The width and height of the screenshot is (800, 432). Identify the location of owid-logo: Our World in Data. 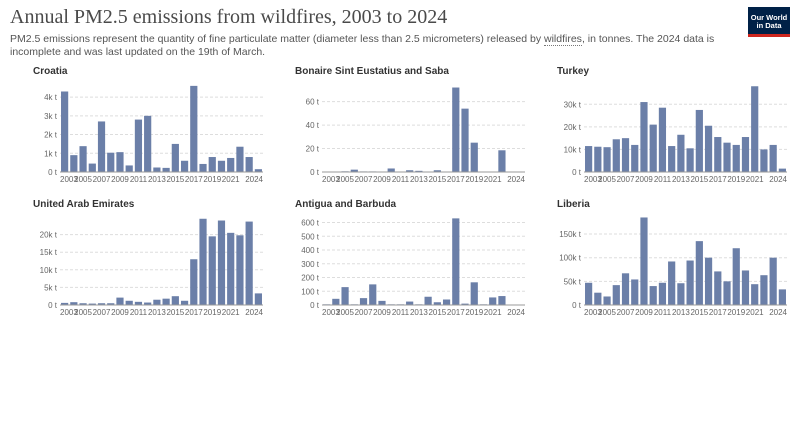
(769, 22).